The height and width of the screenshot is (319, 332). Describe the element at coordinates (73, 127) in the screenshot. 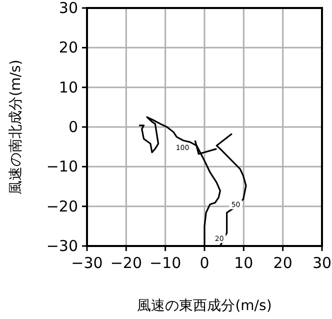

I see `y-tick-label: 0` at that location.